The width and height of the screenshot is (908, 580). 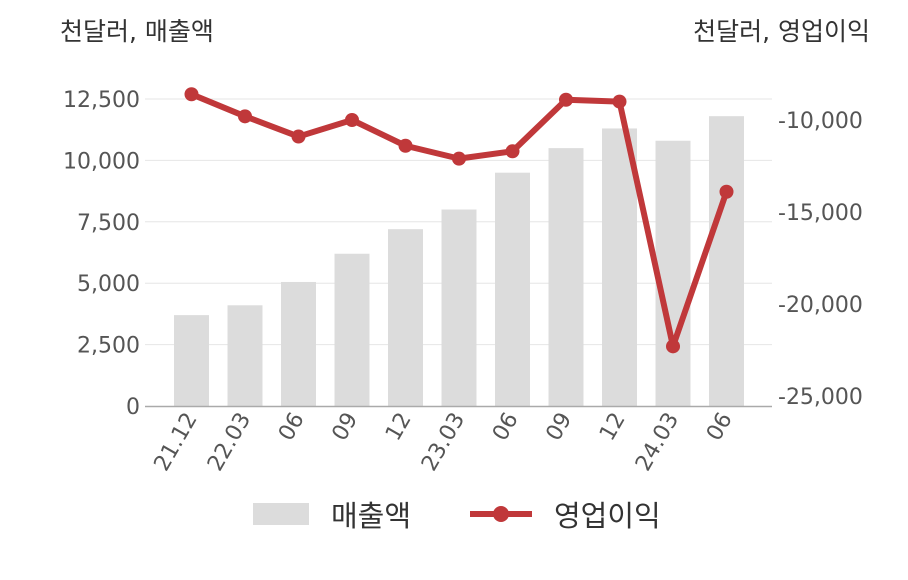 What do you see at coordinates (133, 407) in the screenshot?
I see `y-left-tick-label: 0` at bounding box center [133, 407].